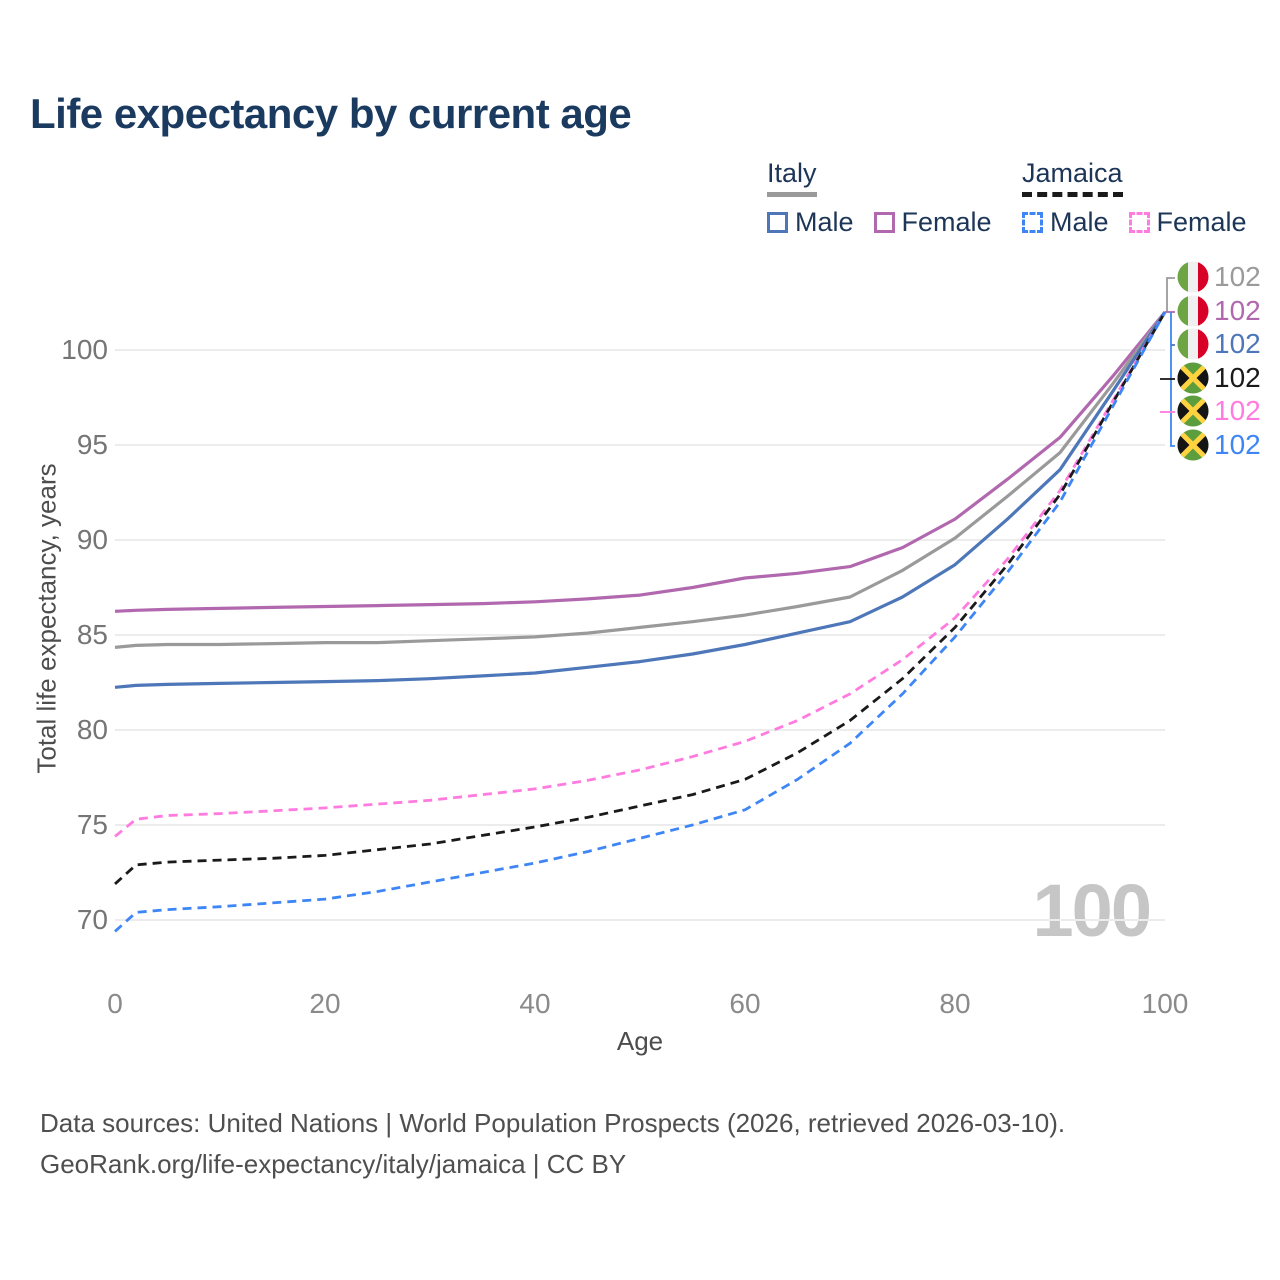 This screenshot has width=1280, height=1280. Describe the element at coordinates (115, 1003) in the screenshot. I see `x-tick-0: 0` at that location.